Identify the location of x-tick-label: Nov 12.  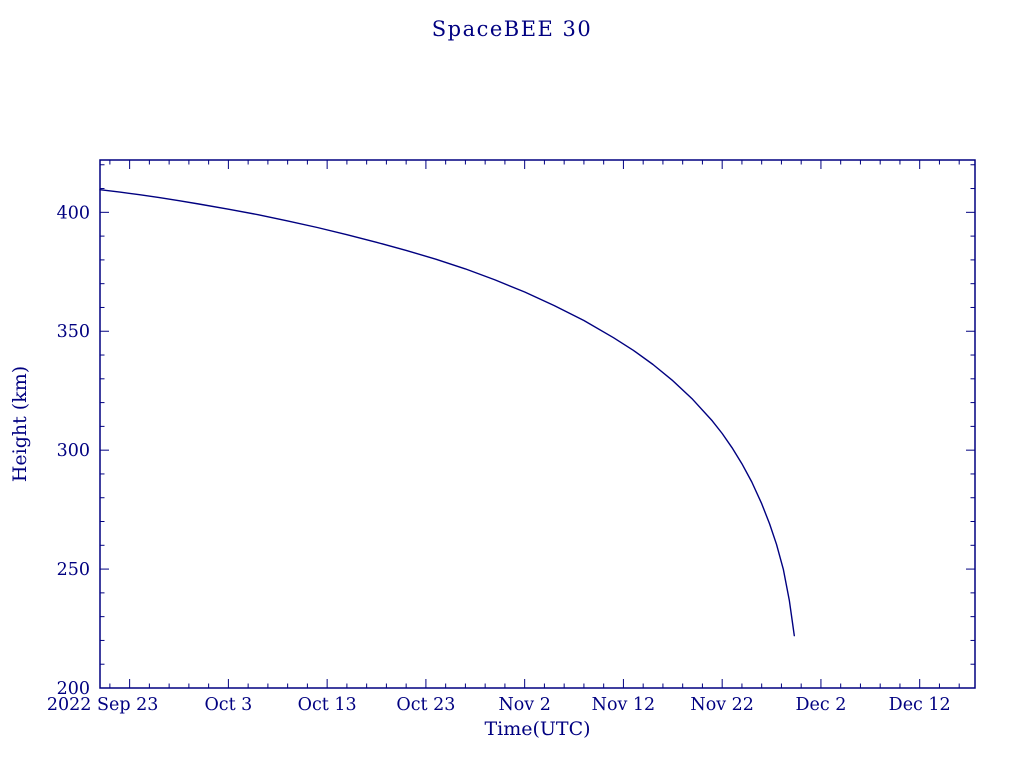
(624, 705).